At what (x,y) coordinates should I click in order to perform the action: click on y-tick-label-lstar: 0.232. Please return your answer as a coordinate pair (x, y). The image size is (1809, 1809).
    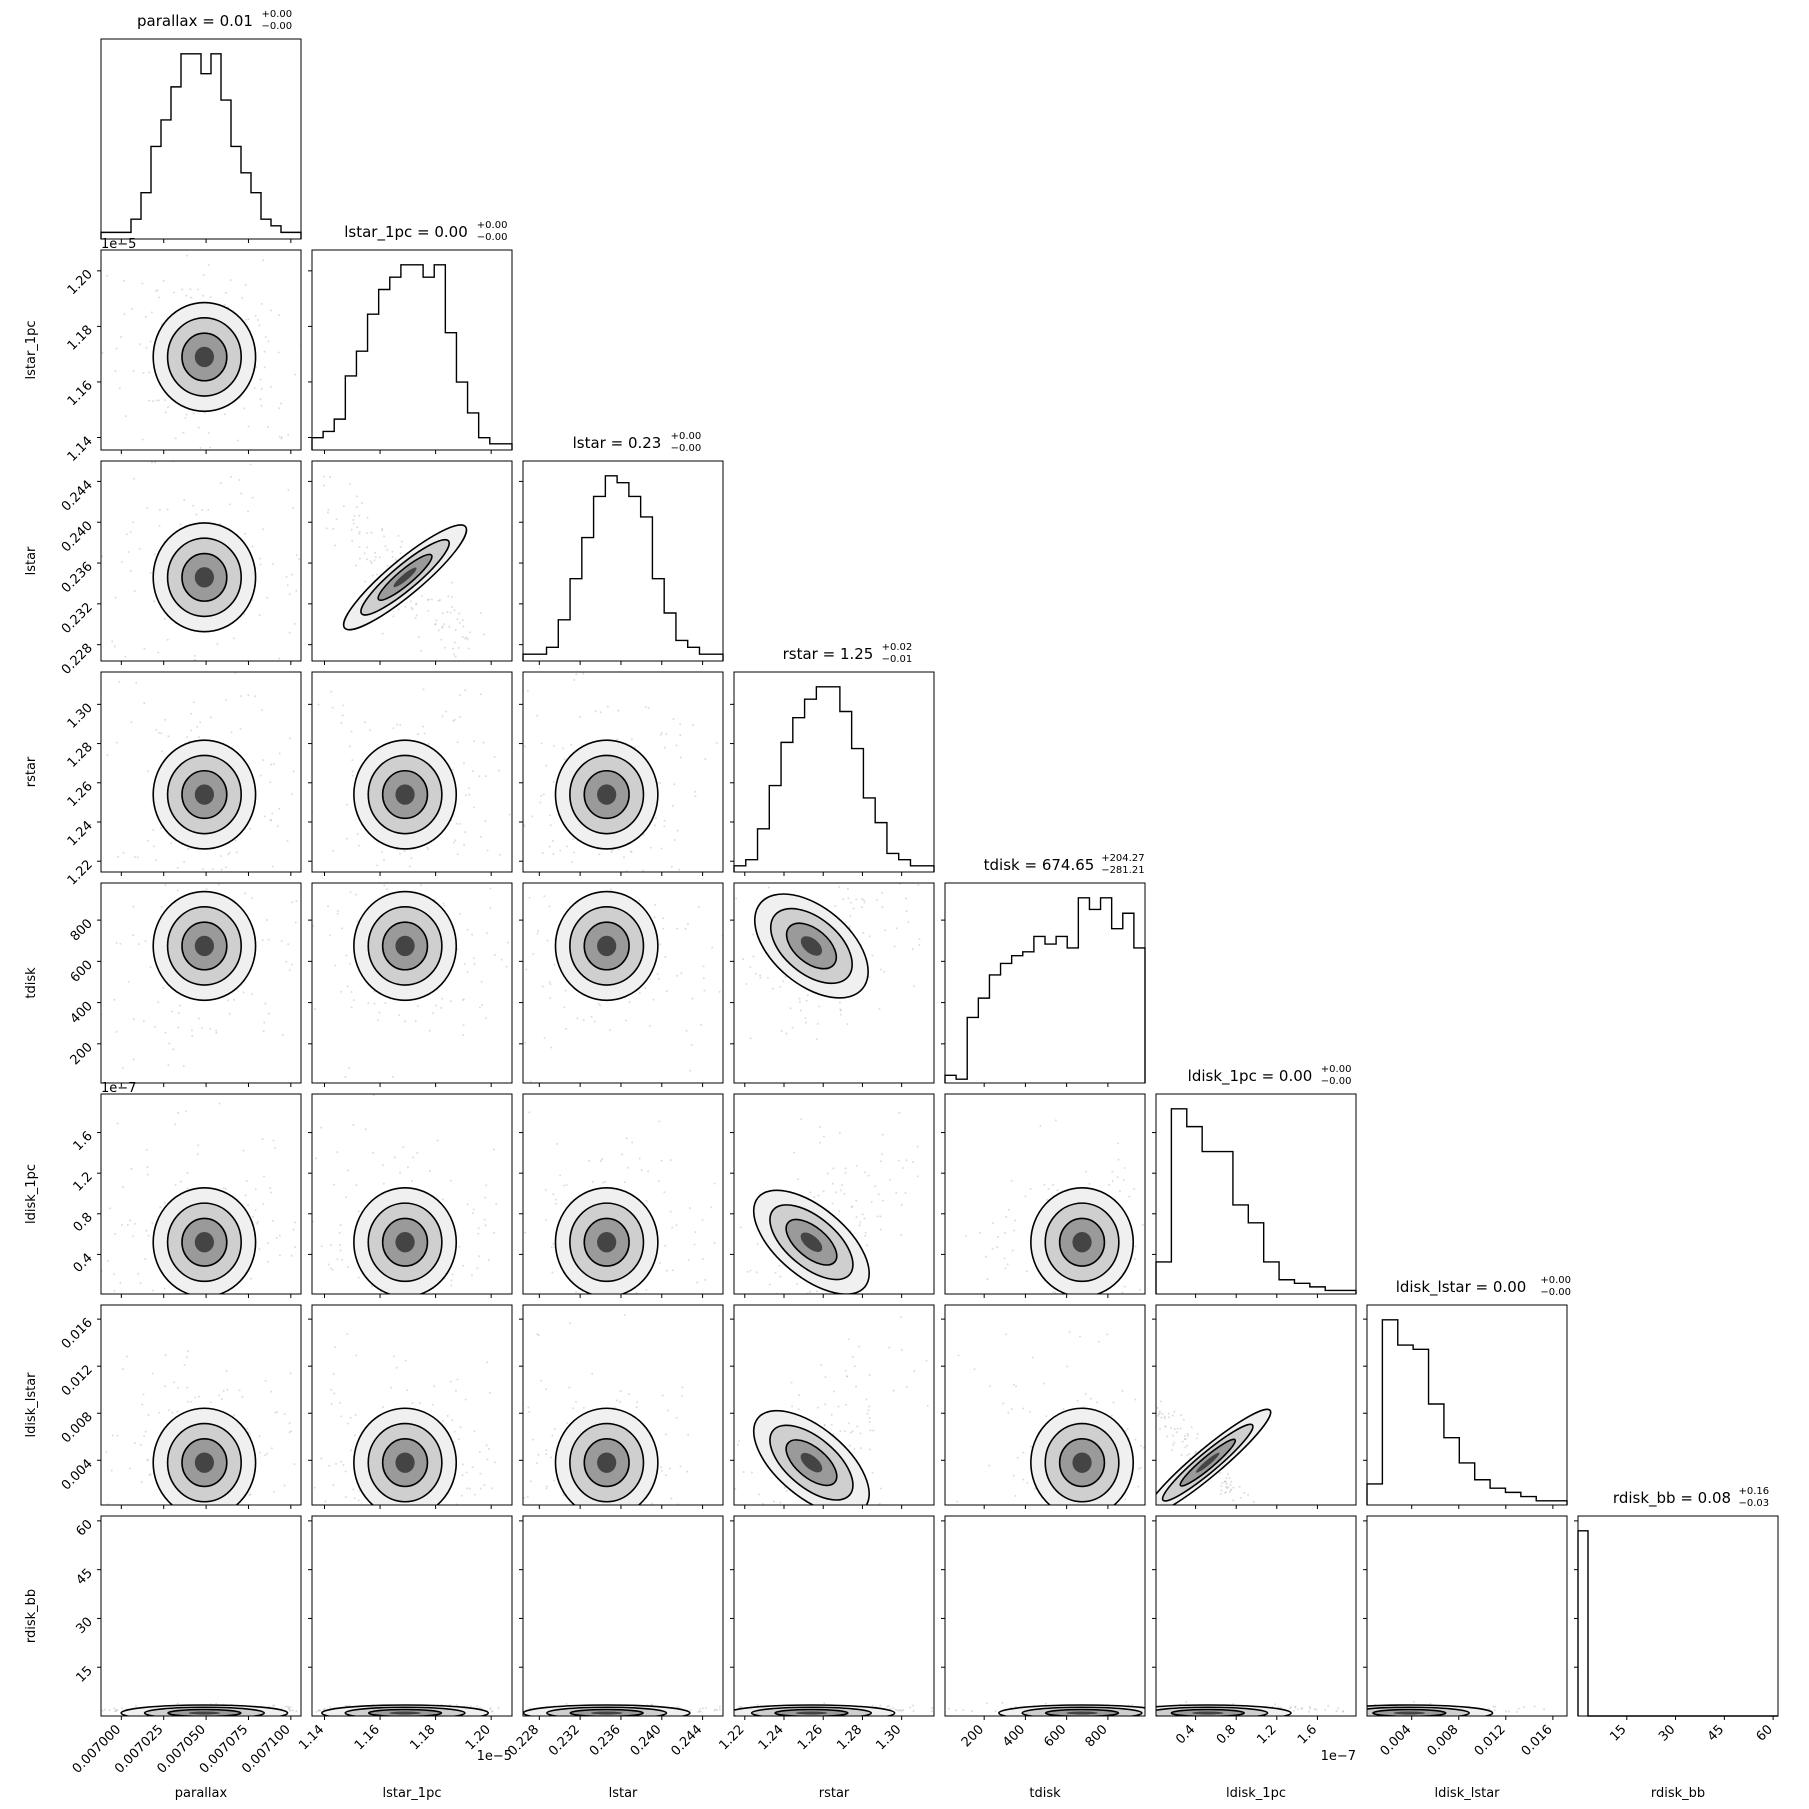
    Looking at the image, I should click on (77, 618).